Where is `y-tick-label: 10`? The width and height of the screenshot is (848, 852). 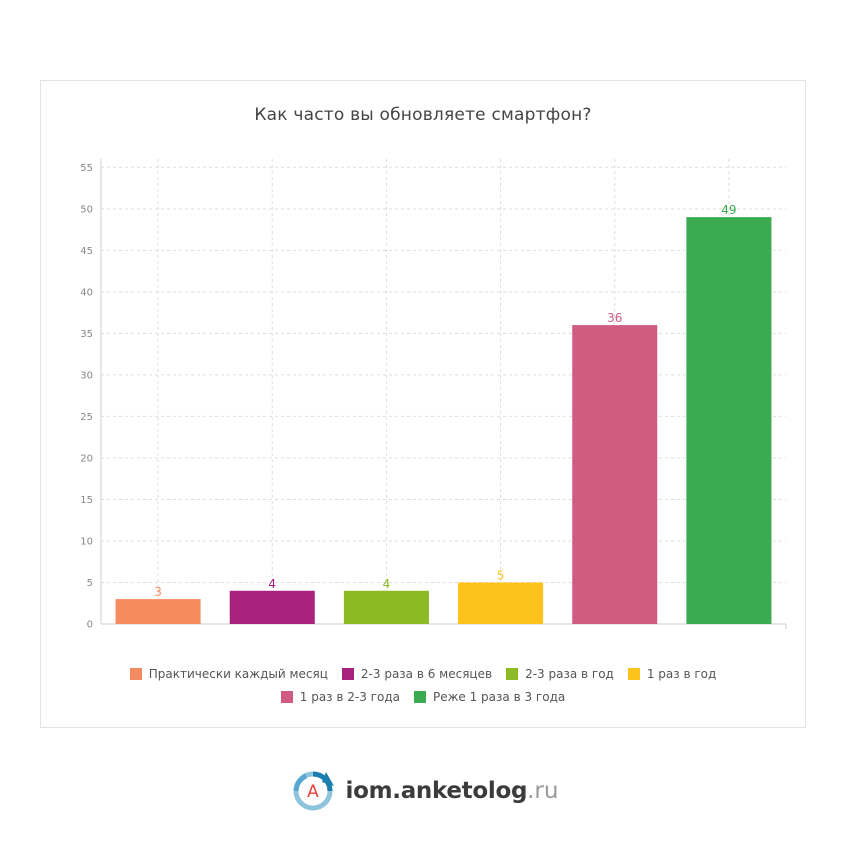
y-tick-label: 10 is located at coordinates (86, 541).